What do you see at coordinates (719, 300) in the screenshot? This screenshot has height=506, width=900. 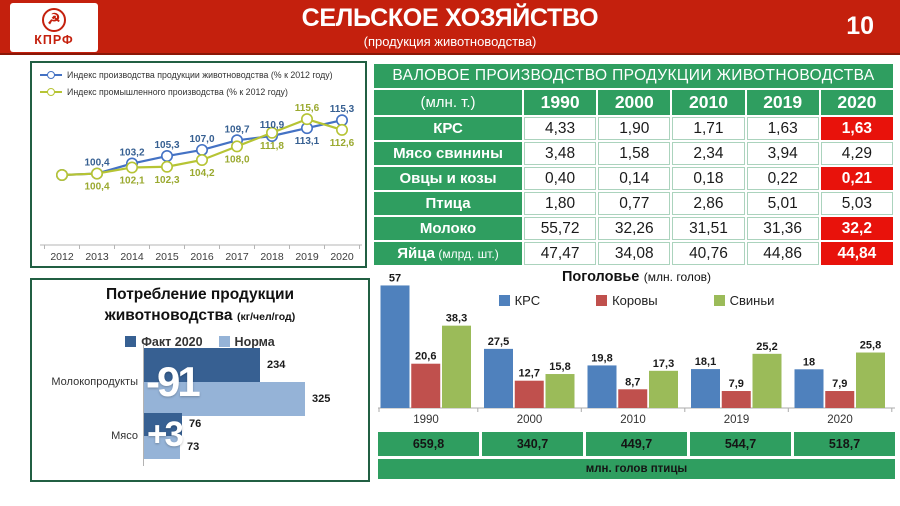 I see `pigs-swatch-icon` at bounding box center [719, 300].